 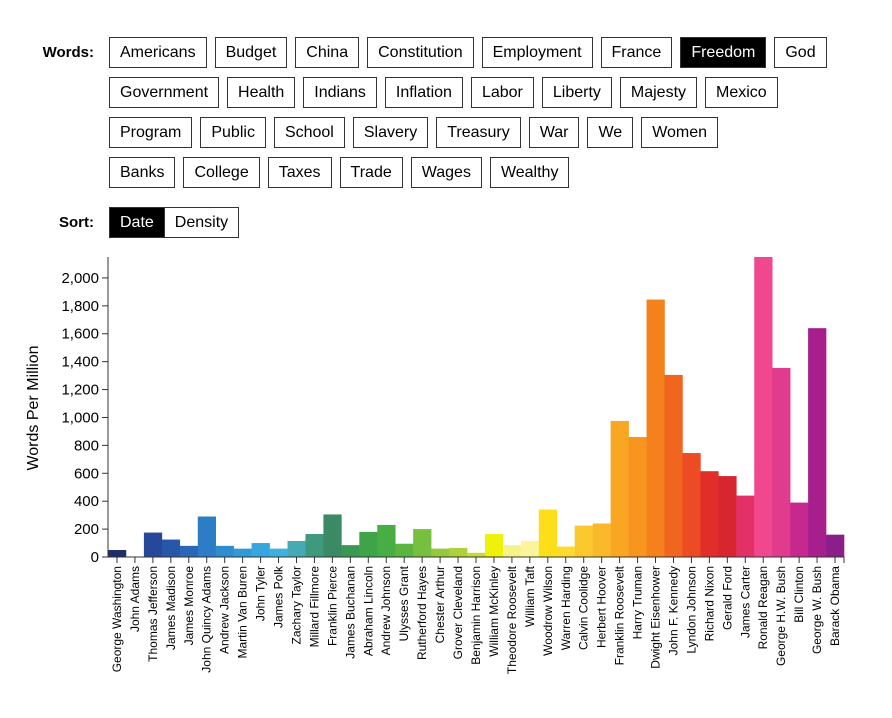 I want to click on x-tick-label: John Quincy Adams, so click(x=207, y=619).